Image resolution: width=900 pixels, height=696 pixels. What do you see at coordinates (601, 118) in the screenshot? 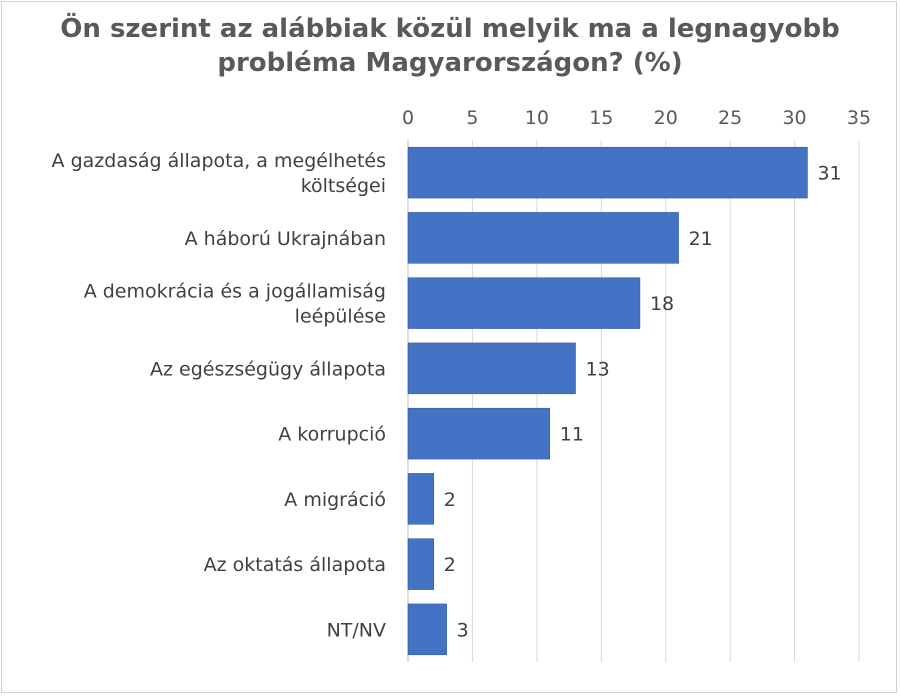
I see `x-tick-label: 15` at bounding box center [601, 118].